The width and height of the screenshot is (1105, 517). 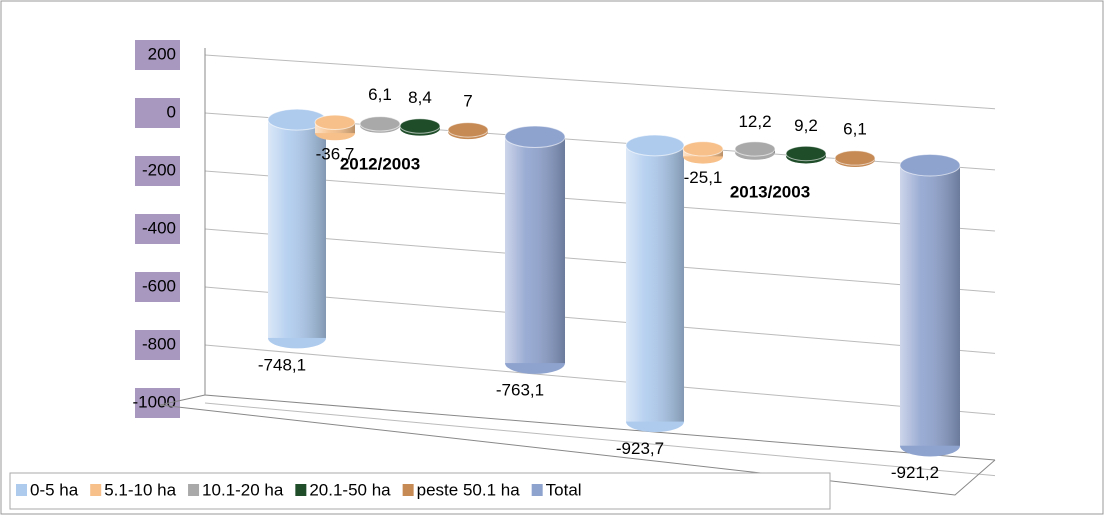 I want to click on y-tick-label: -600, so click(x=159, y=285).